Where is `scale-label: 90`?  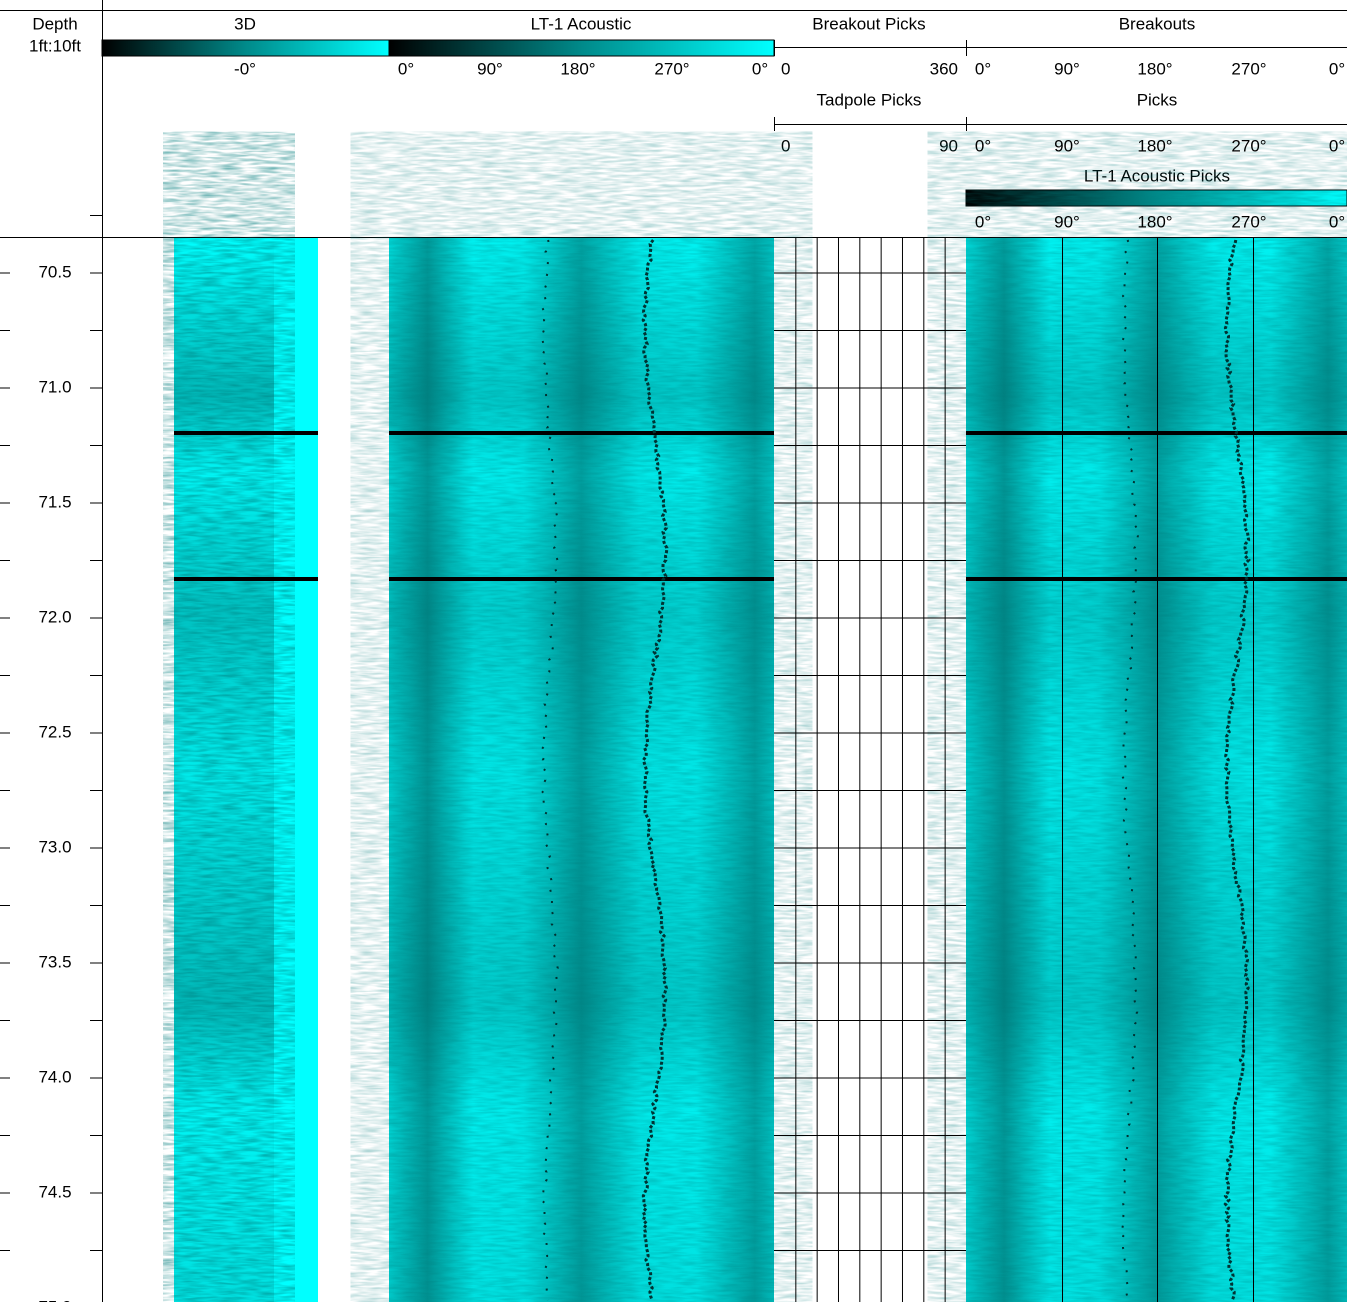 scale-label: 90 is located at coordinates (948, 145).